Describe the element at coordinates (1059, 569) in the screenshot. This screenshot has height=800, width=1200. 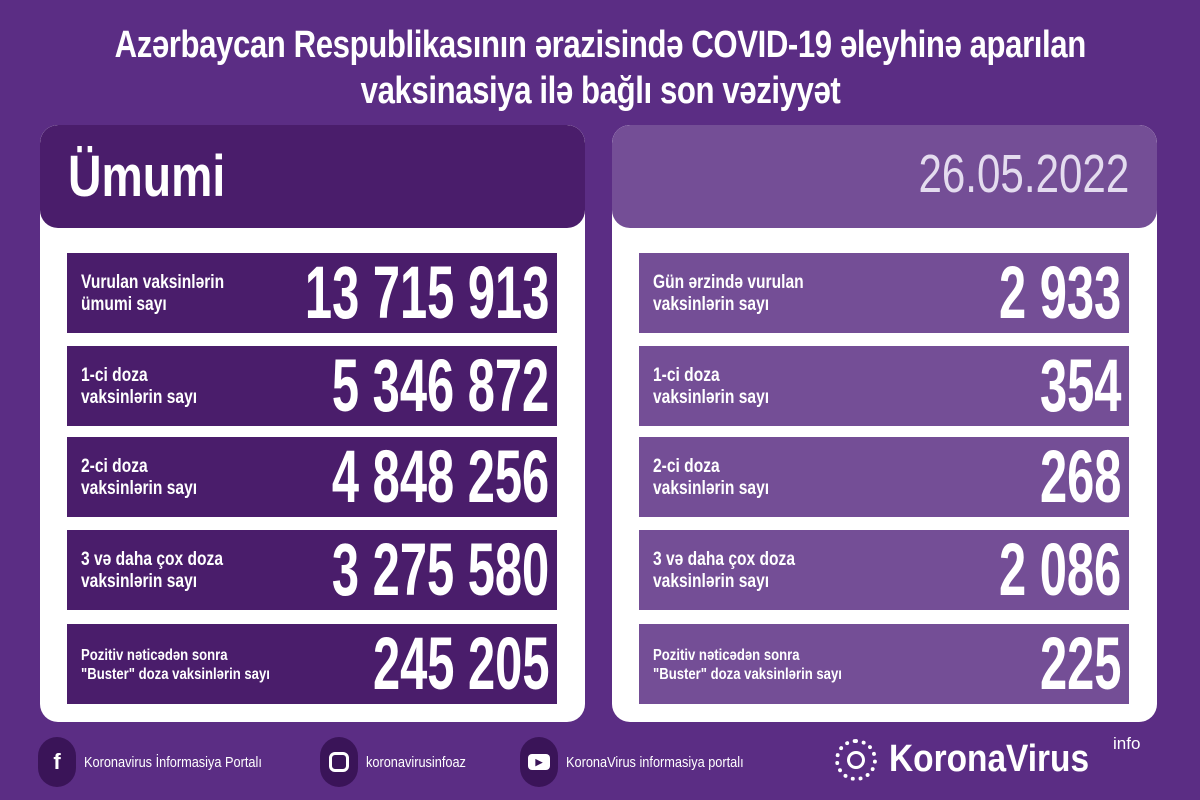
I see `stat-value: 2 086` at that location.